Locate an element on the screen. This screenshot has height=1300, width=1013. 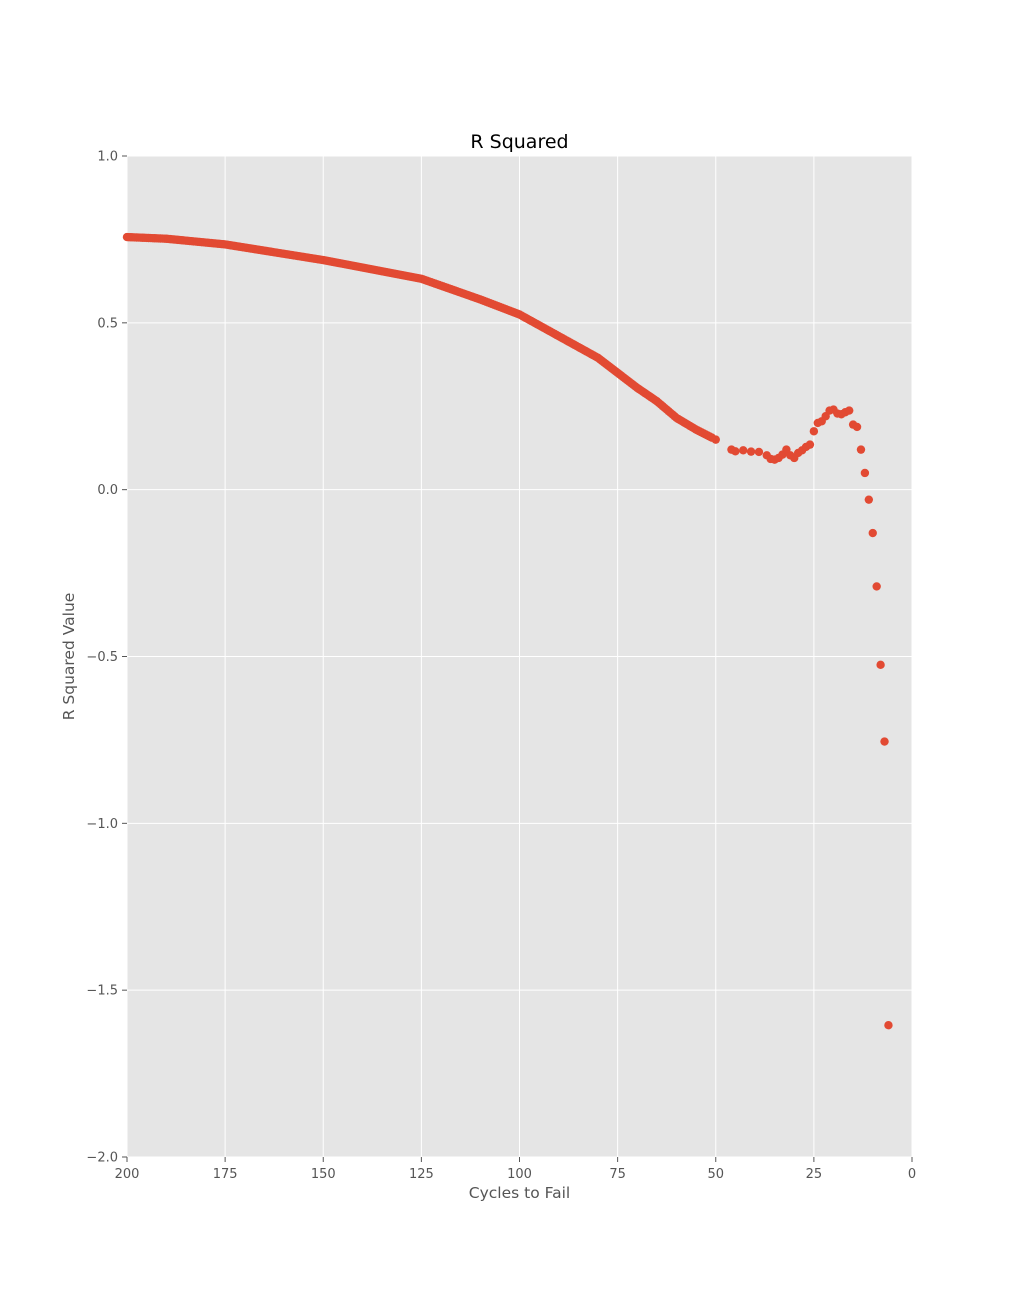
x-tick-label: 50 is located at coordinates (715, 1174).